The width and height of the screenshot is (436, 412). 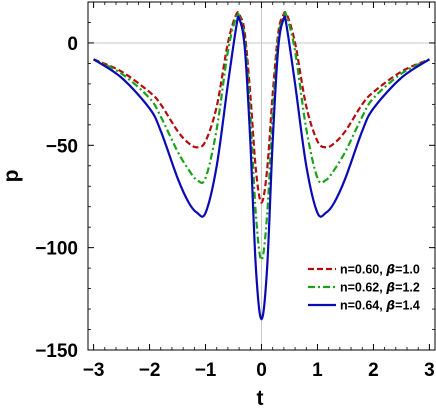 I want to click on y-tick-label: −150, so click(x=56, y=351).